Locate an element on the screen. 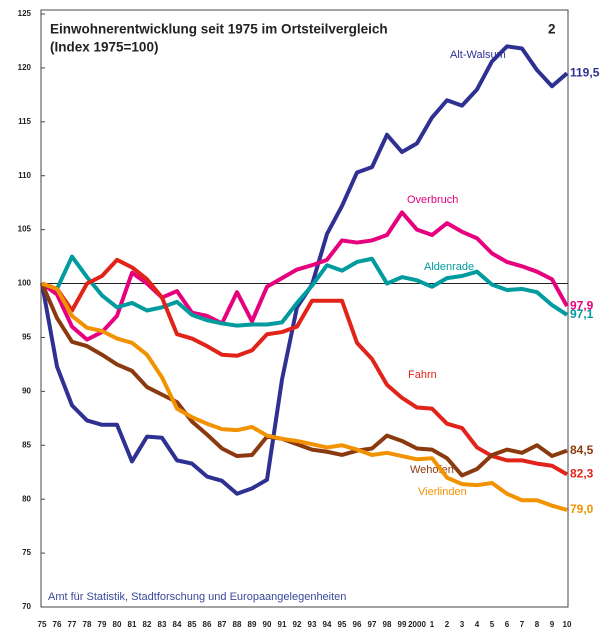  x-tick-label: 77 is located at coordinates (72, 624).